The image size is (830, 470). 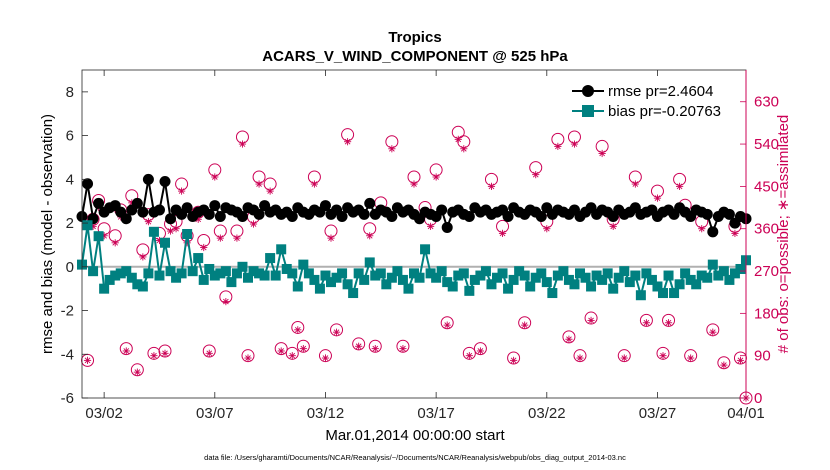 I want to click on y2-tick-label: 180, so click(x=766, y=313).